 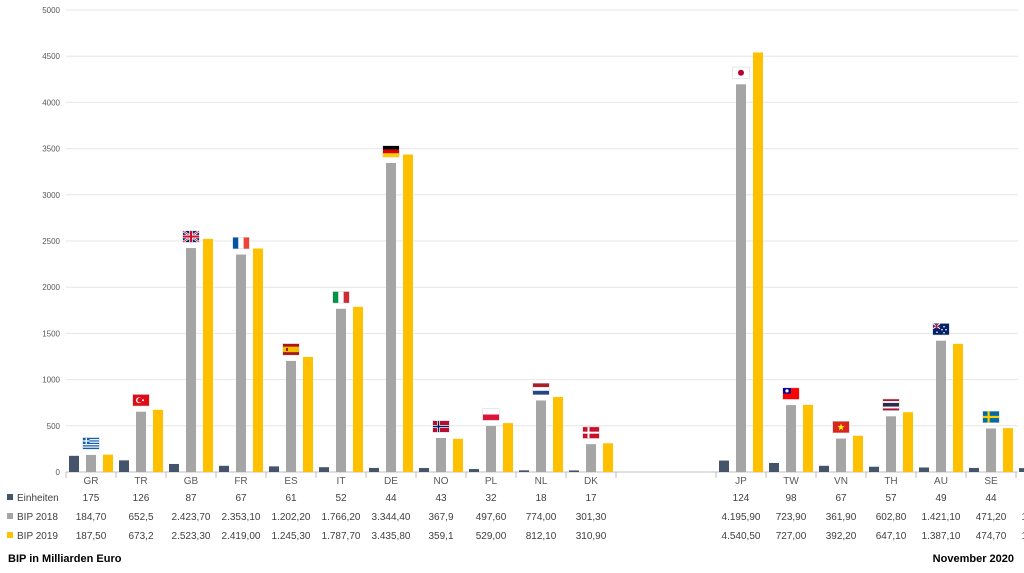 I want to click on bar-bip-2018-nl, so click(x=541, y=436).